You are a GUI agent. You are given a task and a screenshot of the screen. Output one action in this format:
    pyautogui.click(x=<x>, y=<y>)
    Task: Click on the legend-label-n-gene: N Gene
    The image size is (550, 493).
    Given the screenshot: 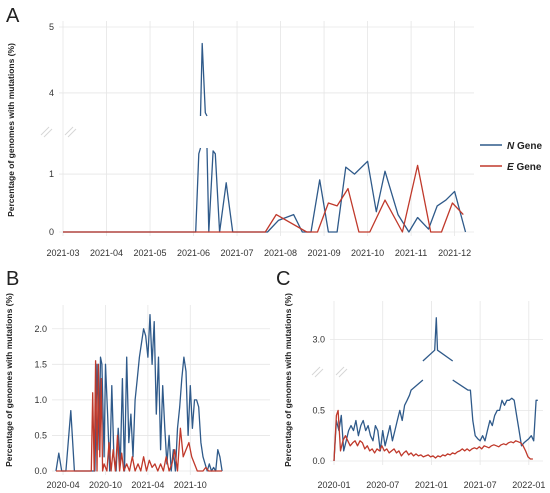 What is the action you would take?
    pyautogui.click(x=524, y=146)
    